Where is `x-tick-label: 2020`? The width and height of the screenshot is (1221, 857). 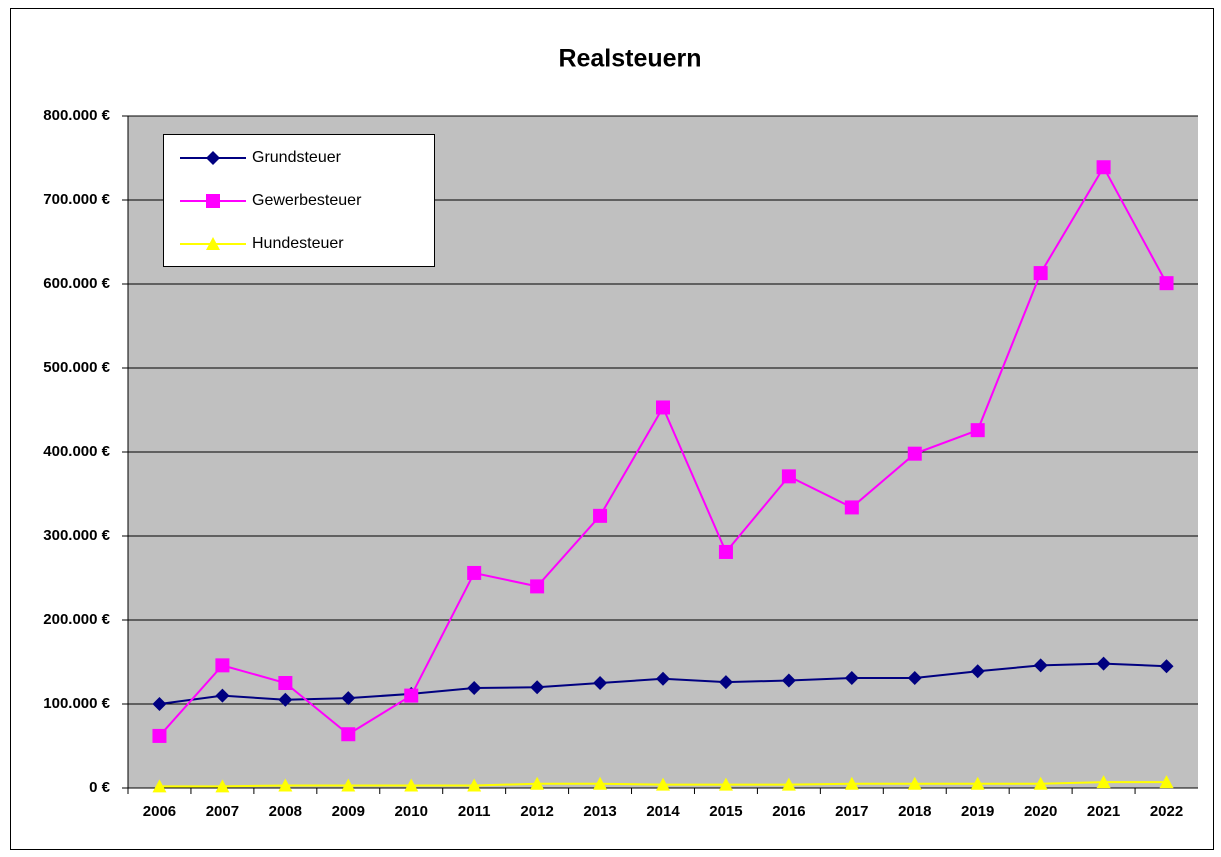
x-tick-label: 2020 is located at coordinates (1040, 811).